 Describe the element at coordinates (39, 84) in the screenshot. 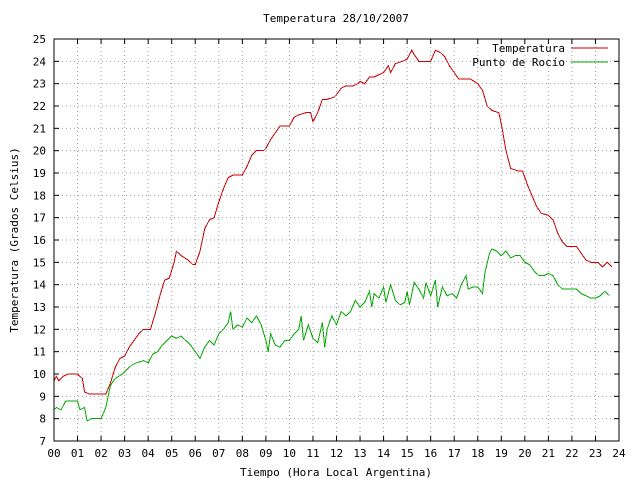

I see `y-tick-label: 23` at that location.